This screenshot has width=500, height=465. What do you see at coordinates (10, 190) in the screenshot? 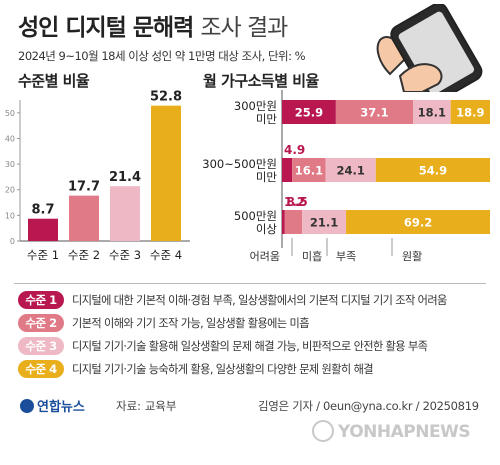
I see `y-tick-label: 20` at bounding box center [10, 190].